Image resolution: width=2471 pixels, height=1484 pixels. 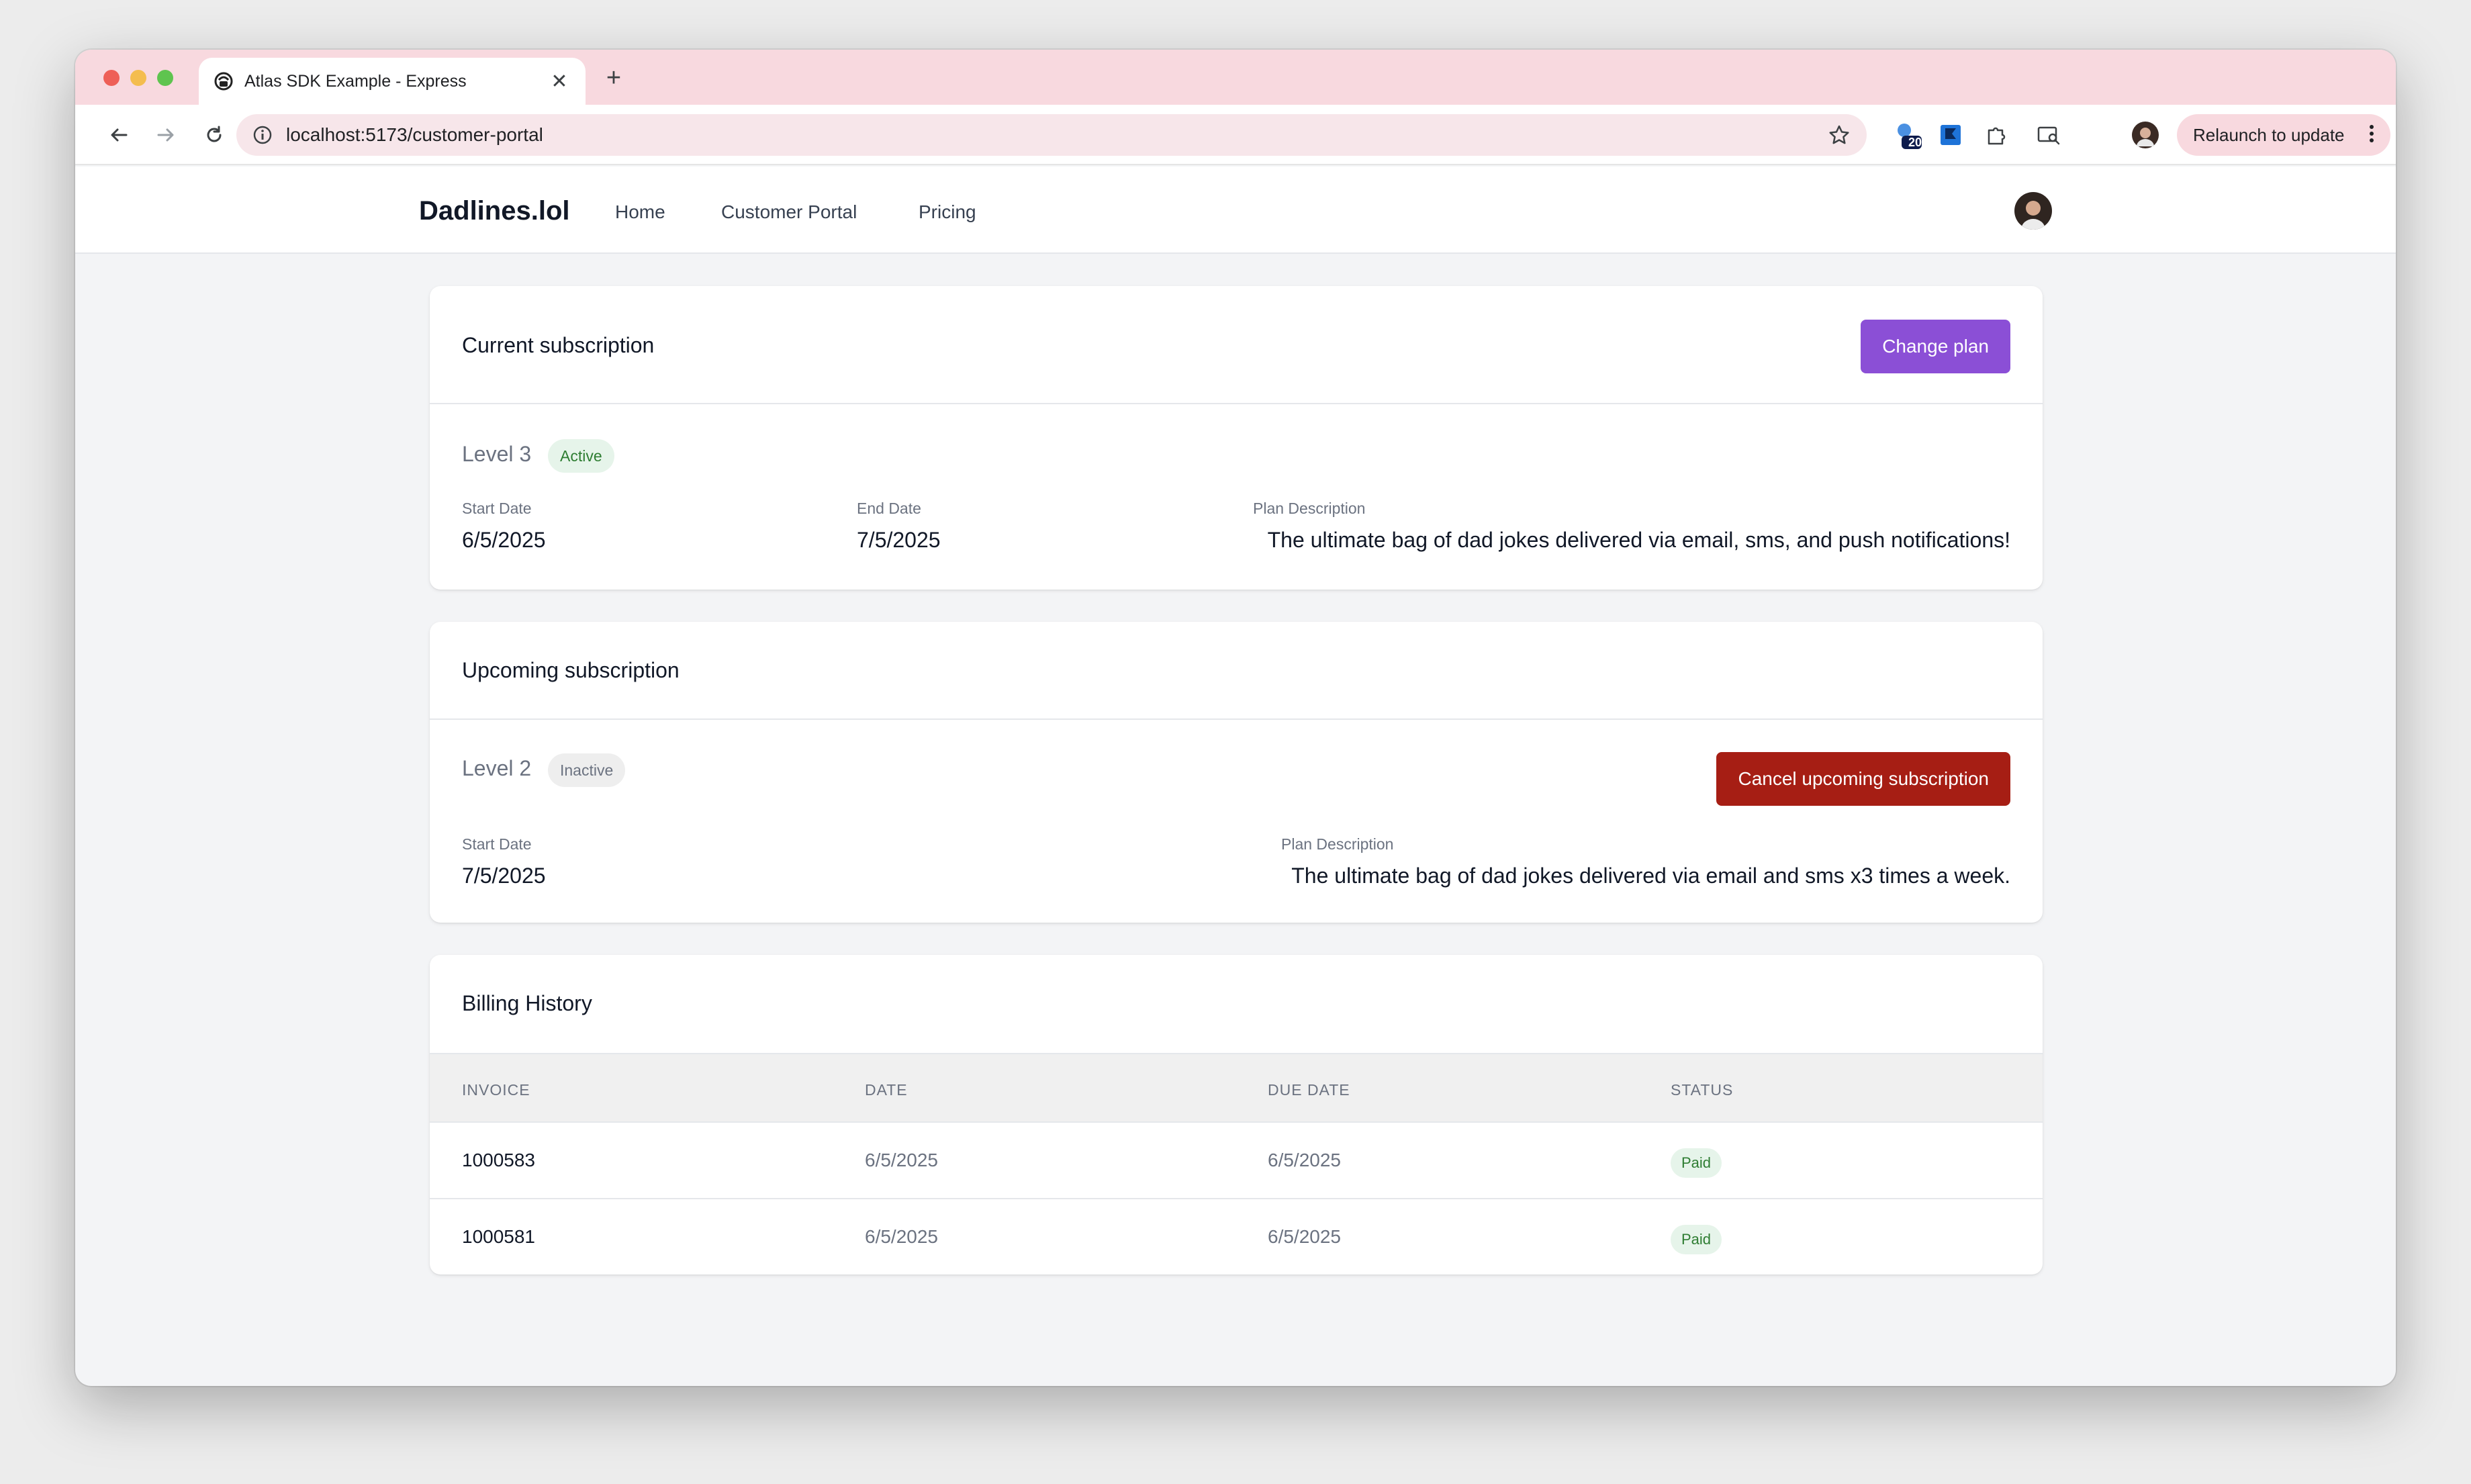 What do you see at coordinates (527, 1003) in the screenshot?
I see `billing-history-title: Billing History` at bounding box center [527, 1003].